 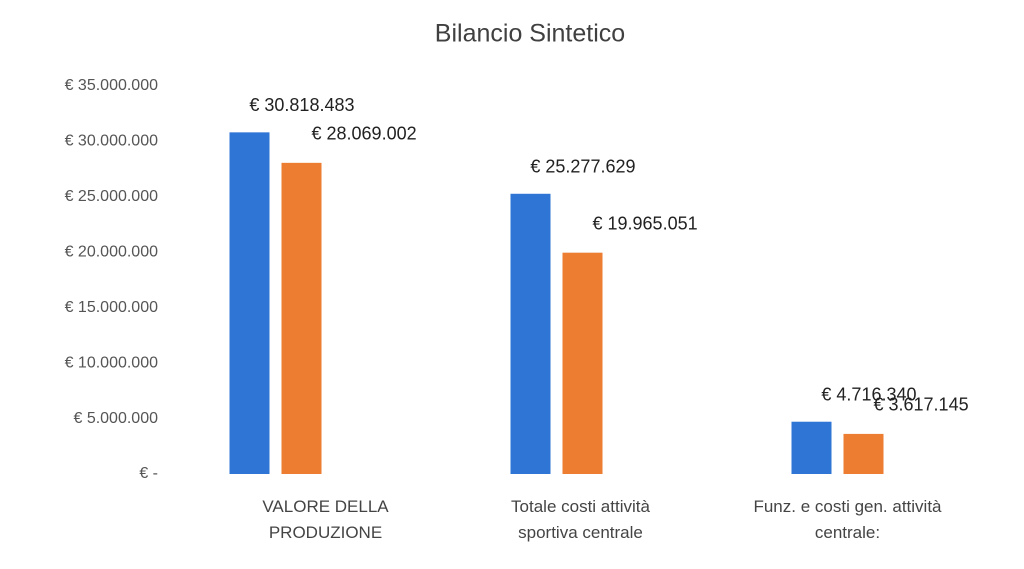 I want to click on y-tick-label: € 25.000.000, so click(x=112, y=196).